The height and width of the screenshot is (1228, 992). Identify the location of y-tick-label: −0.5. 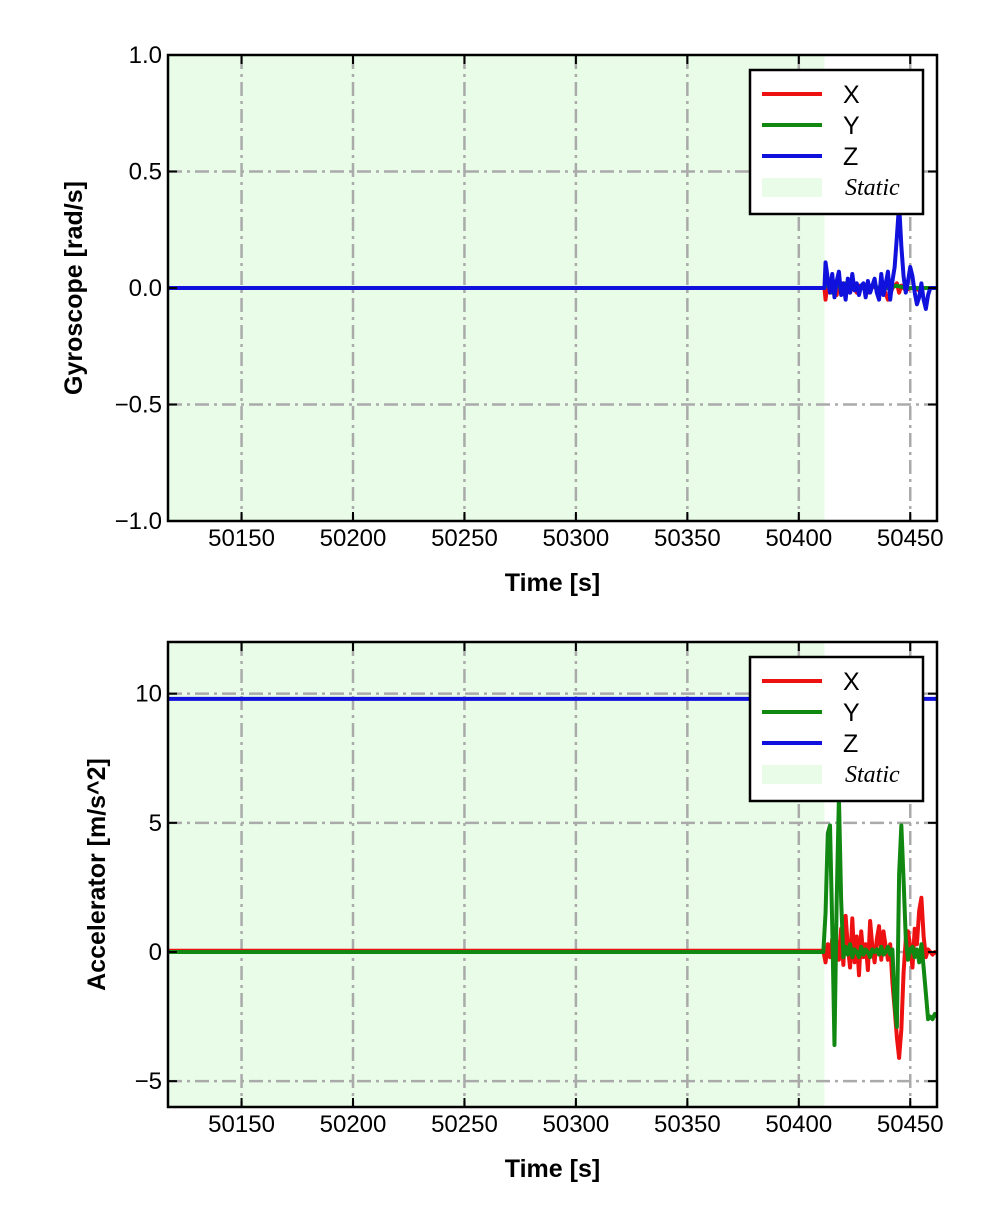
(138, 405).